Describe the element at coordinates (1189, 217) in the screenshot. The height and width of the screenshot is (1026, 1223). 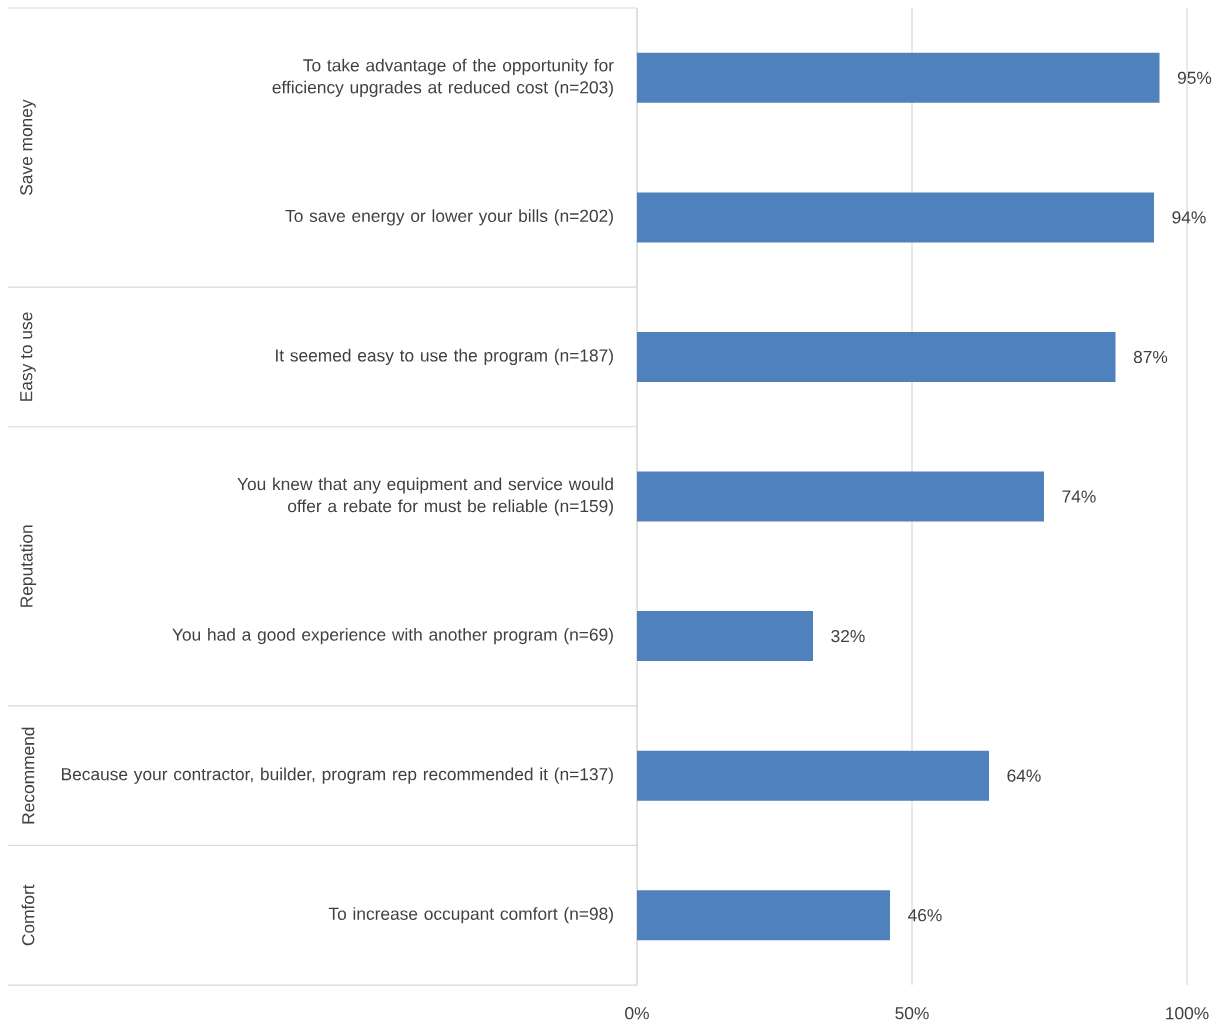
I see `data-label: 94%` at that location.